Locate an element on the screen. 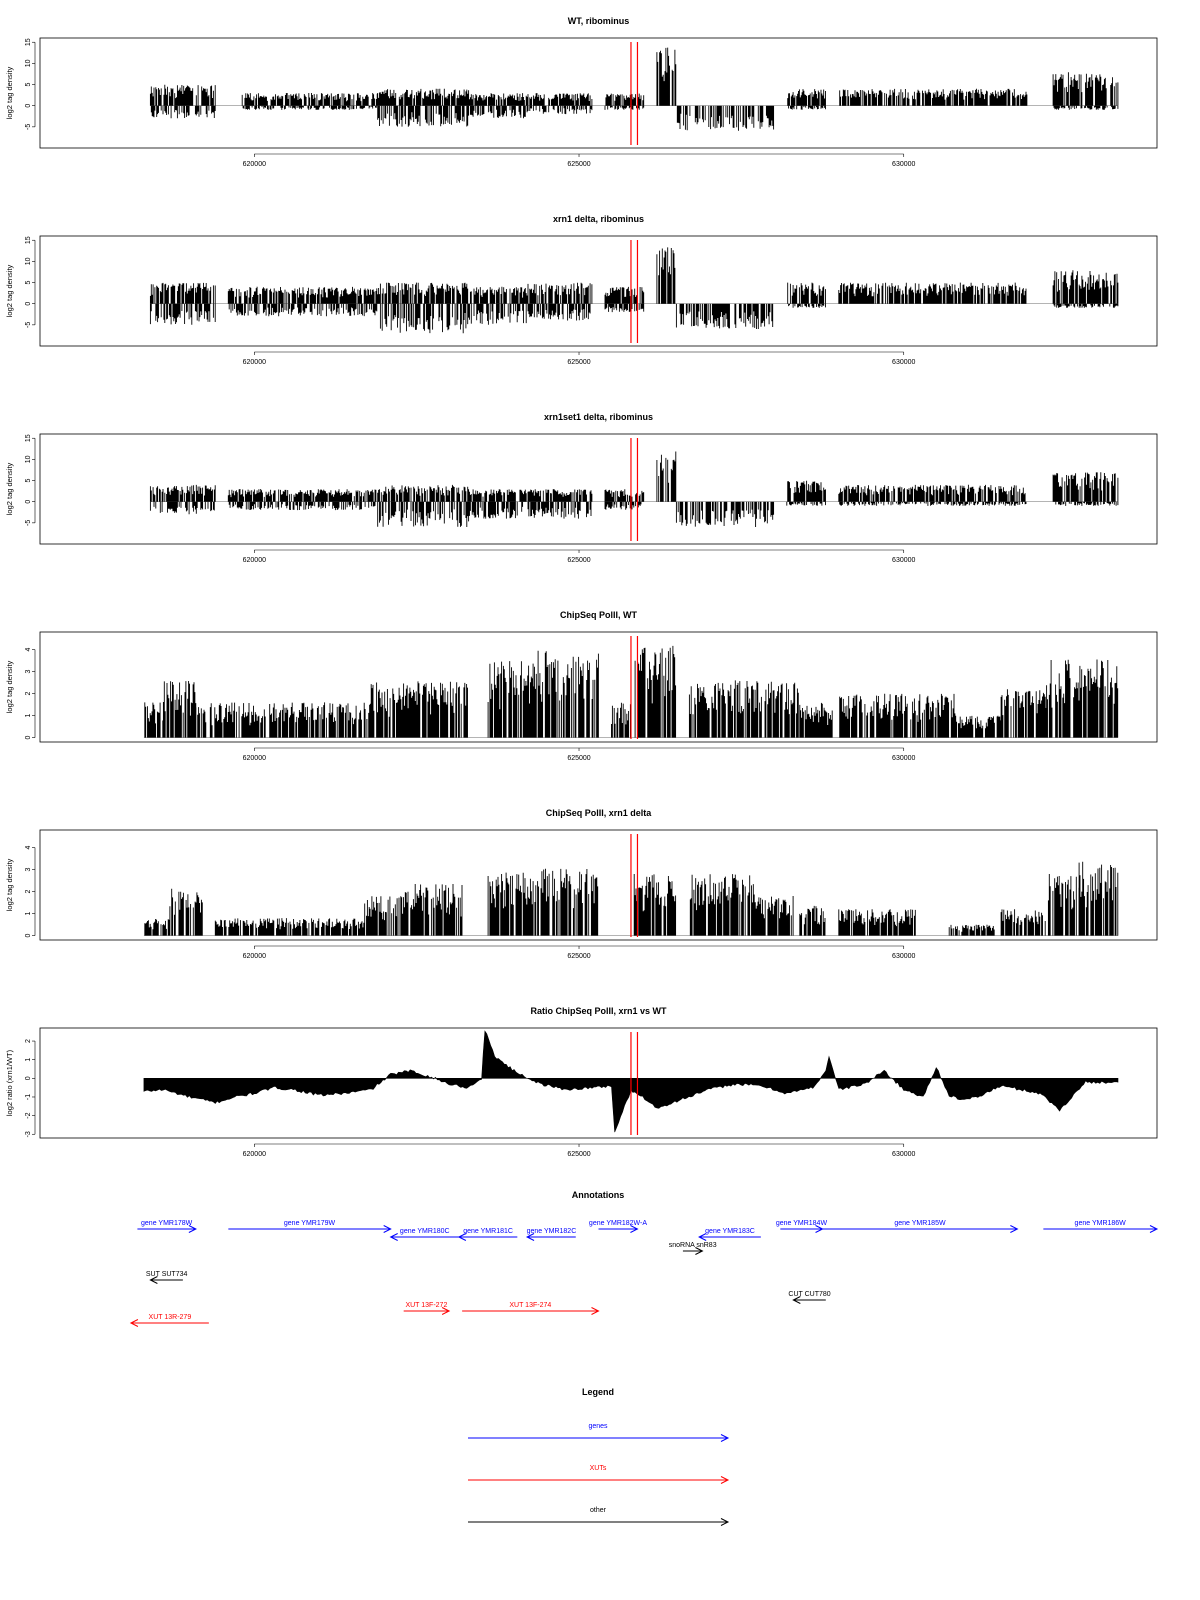 This screenshot has width=1200, height=1600. annotation-feature: SUT SUT734 is located at coordinates (167, 1277).